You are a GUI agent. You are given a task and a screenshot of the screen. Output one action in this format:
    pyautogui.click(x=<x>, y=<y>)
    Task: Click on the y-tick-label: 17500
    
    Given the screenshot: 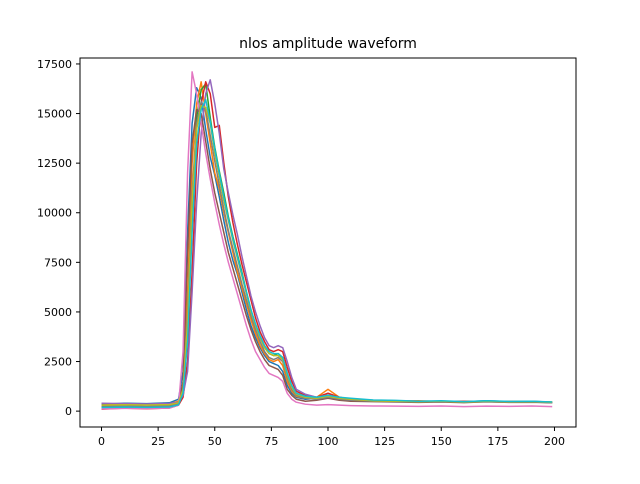 What is the action you would take?
    pyautogui.click(x=54, y=64)
    